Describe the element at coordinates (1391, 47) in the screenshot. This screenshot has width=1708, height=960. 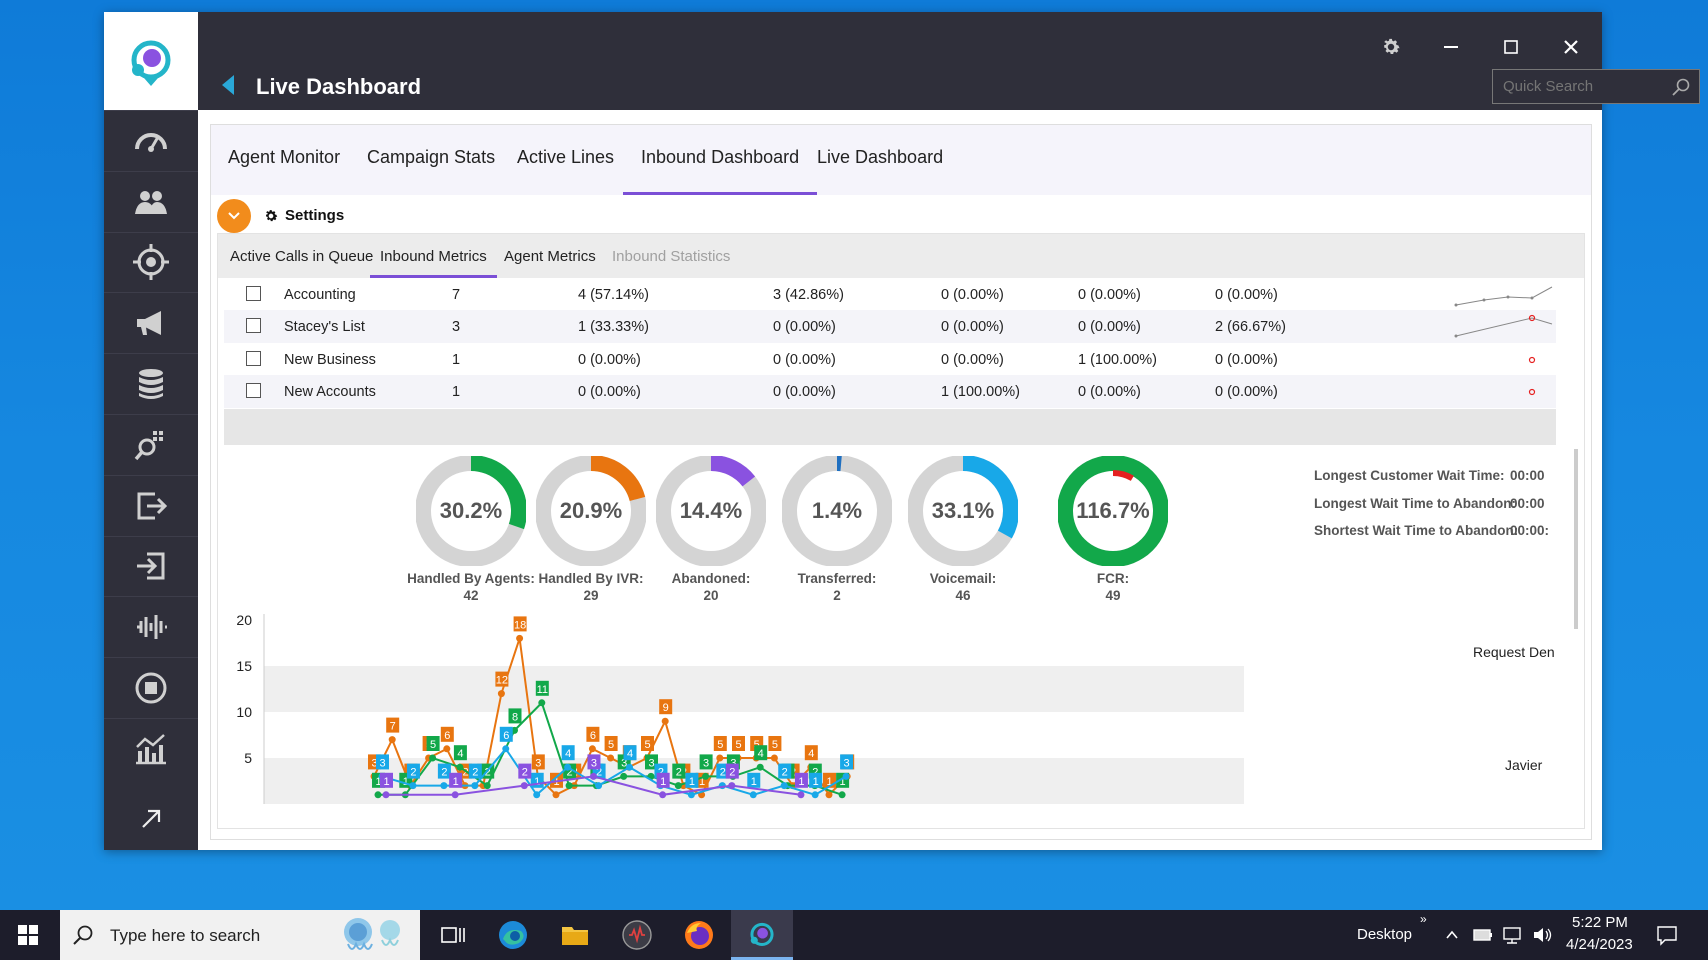
I see `settings-gear-button` at that location.